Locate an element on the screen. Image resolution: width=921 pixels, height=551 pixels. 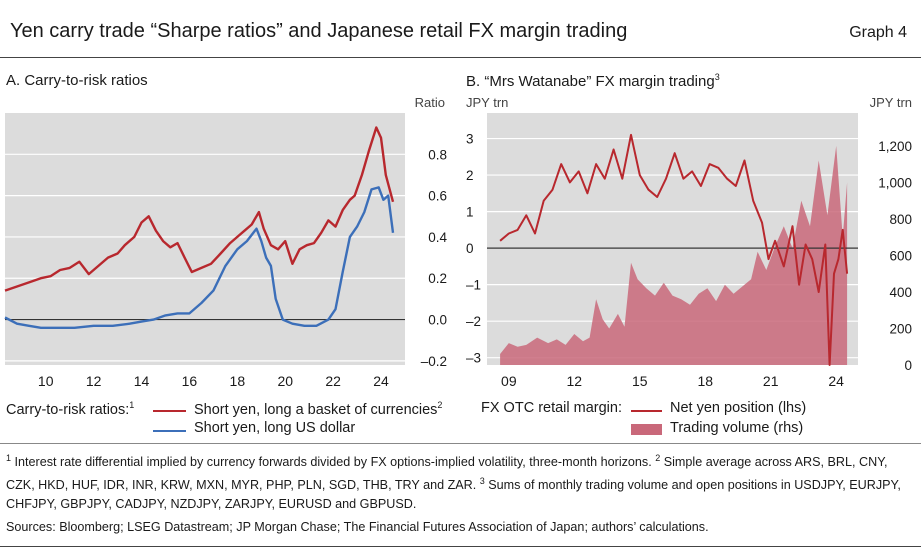
legend-b-series-net-yen: Net yen position (lhs) is located at coordinates (738, 408).